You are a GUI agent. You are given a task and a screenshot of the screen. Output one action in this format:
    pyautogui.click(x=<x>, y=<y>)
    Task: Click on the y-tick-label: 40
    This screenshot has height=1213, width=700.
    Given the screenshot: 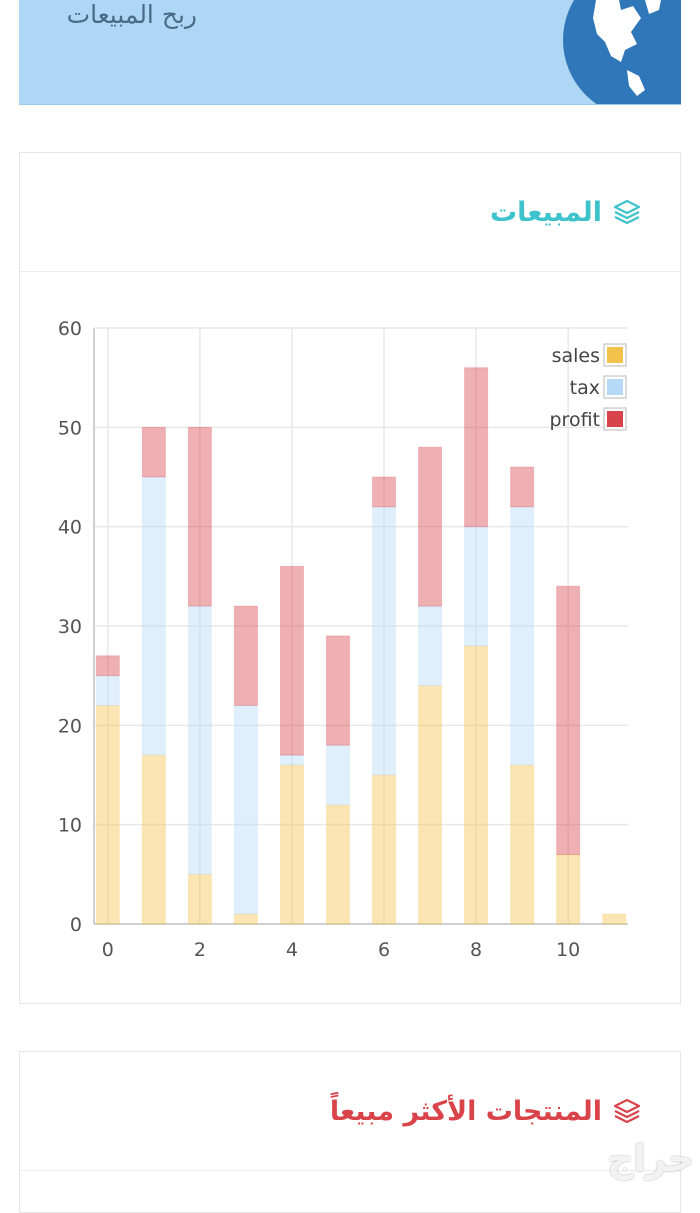 What is the action you would take?
    pyautogui.click(x=70, y=528)
    